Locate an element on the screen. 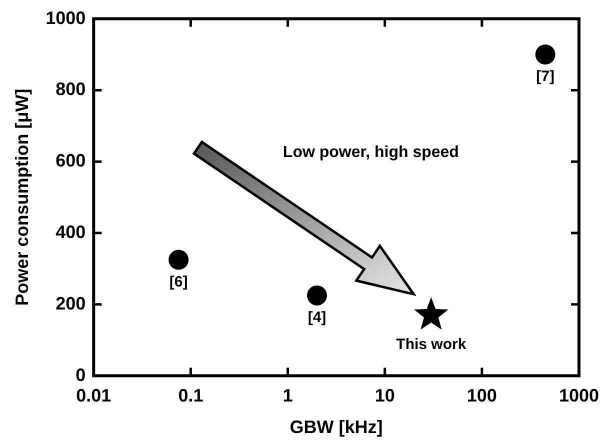 This screenshot has width=609, height=443. y-tick-label: 400 is located at coordinates (71, 232).